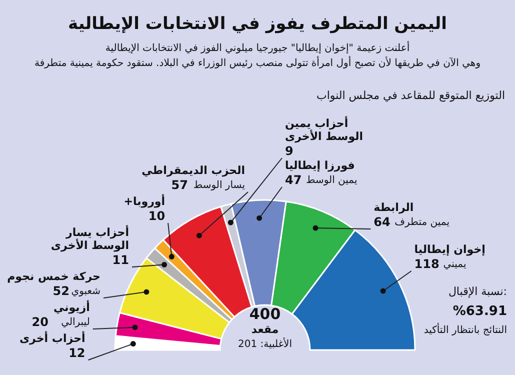  Describe the element at coordinates (257, 55) in the screenshot. I see `chart-subtitle: أعلنت زعيمة "إخوان إيطاليا" جيورجيا ميلوني الفوز في الانتخابات الإيطالية وهي الآن في طريقها لأن تصبح أول امرأة تتولى منصب رئيس الوزراء في البلاد. ستقود حكومة يمينية متطرفة` at that location.